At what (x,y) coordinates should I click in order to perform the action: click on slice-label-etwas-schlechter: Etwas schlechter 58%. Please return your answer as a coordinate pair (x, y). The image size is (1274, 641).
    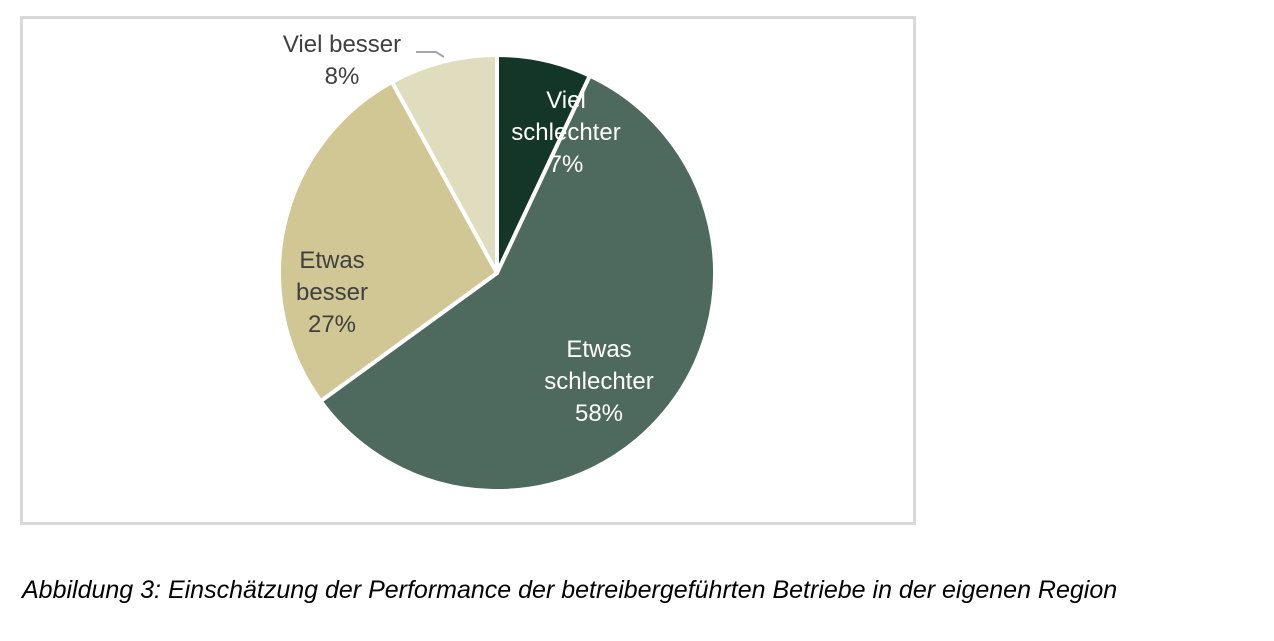
    Looking at the image, I should click on (598, 382).